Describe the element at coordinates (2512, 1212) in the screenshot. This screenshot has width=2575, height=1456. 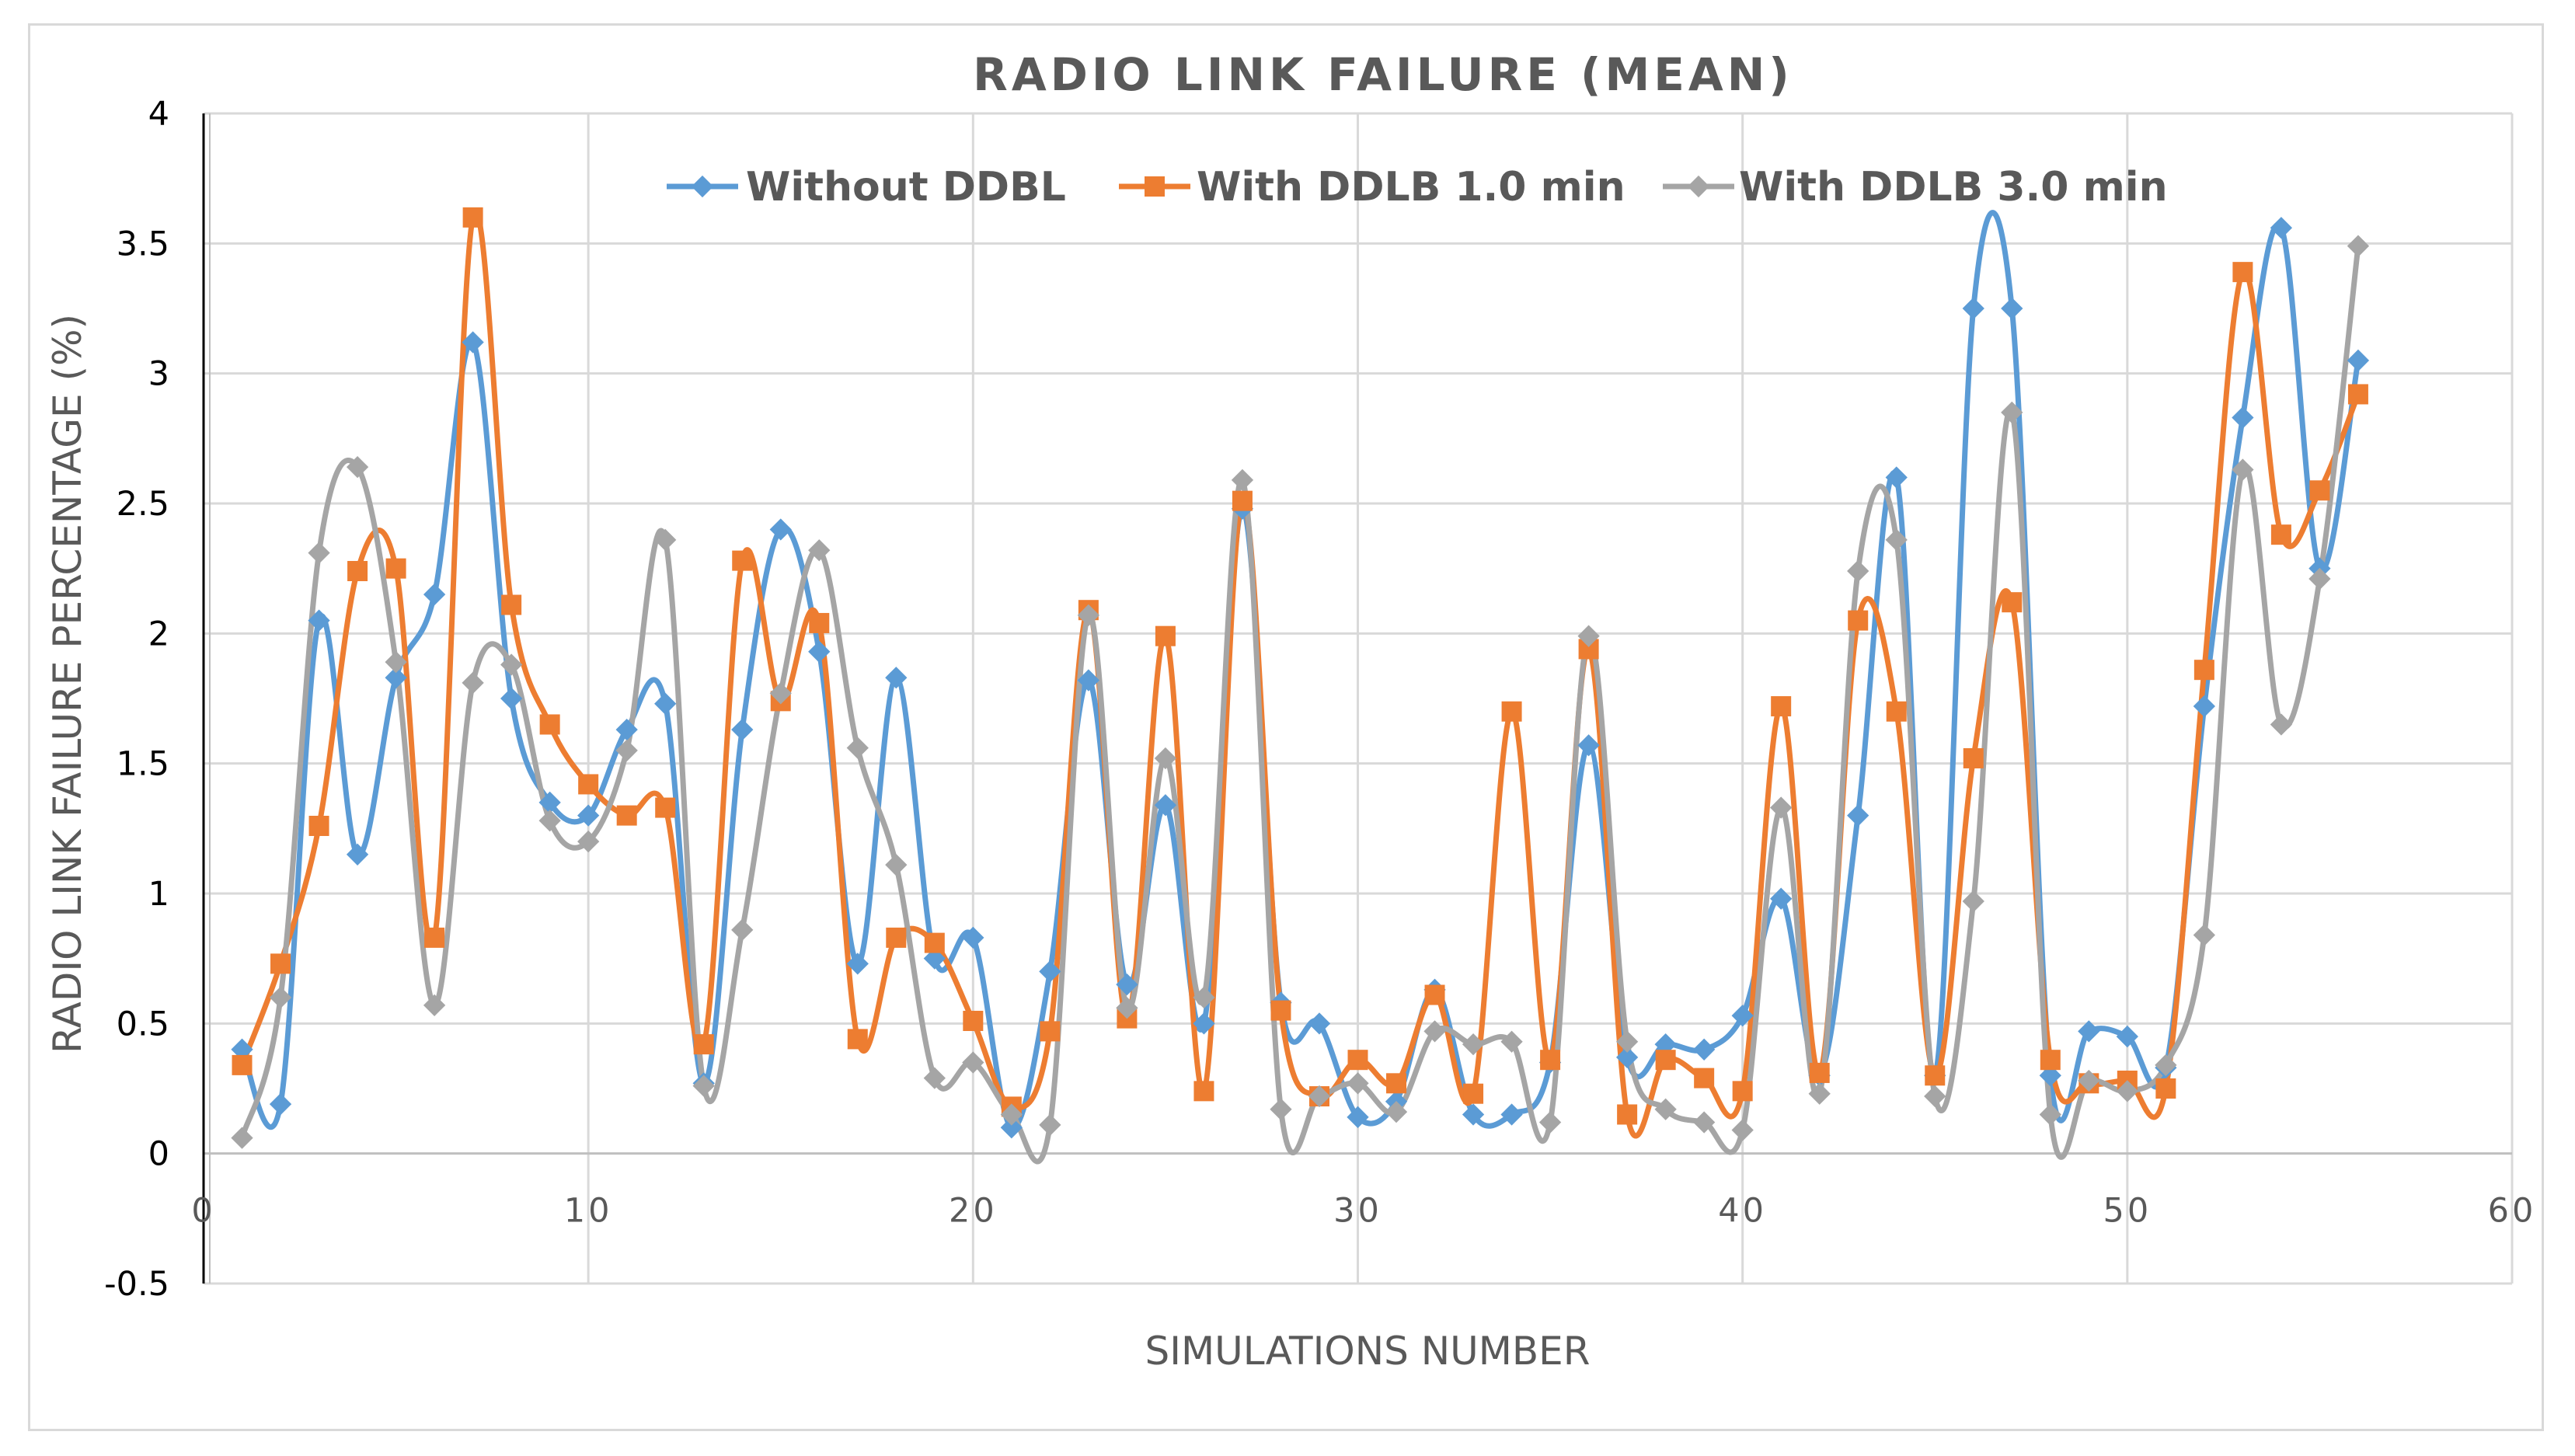
I see `x-tick-label: 60` at that location.